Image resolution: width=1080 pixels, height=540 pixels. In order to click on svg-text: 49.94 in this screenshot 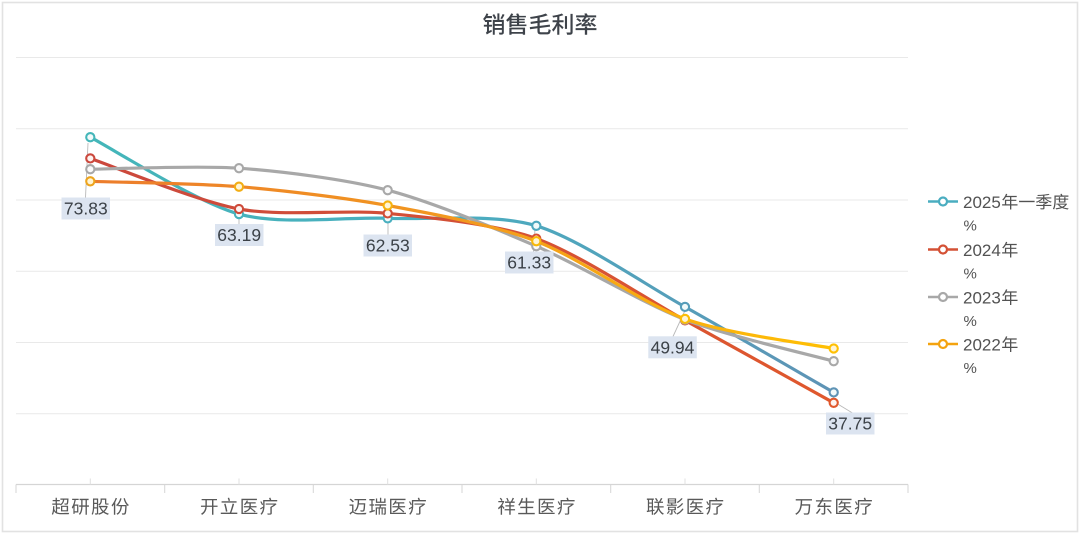, I will do `click(673, 347)`.